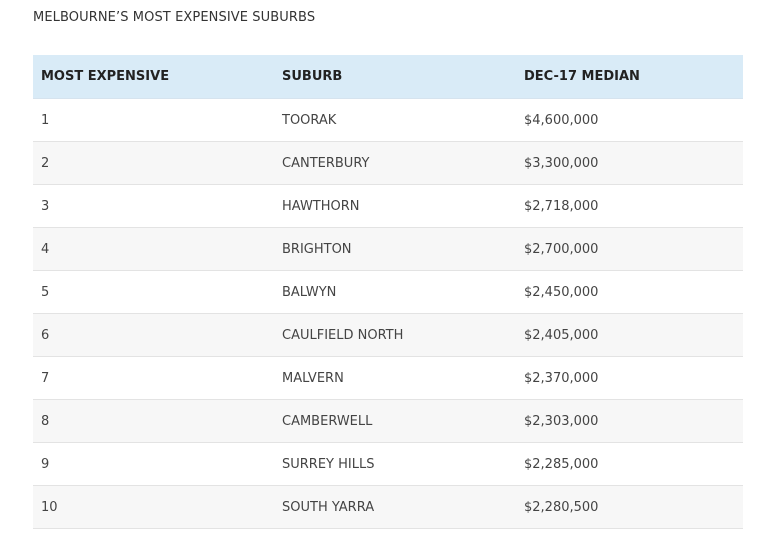 This screenshot has width=764, height=555. I want to click on suburb-cell: SURREY HILLS, so click(395, 464).